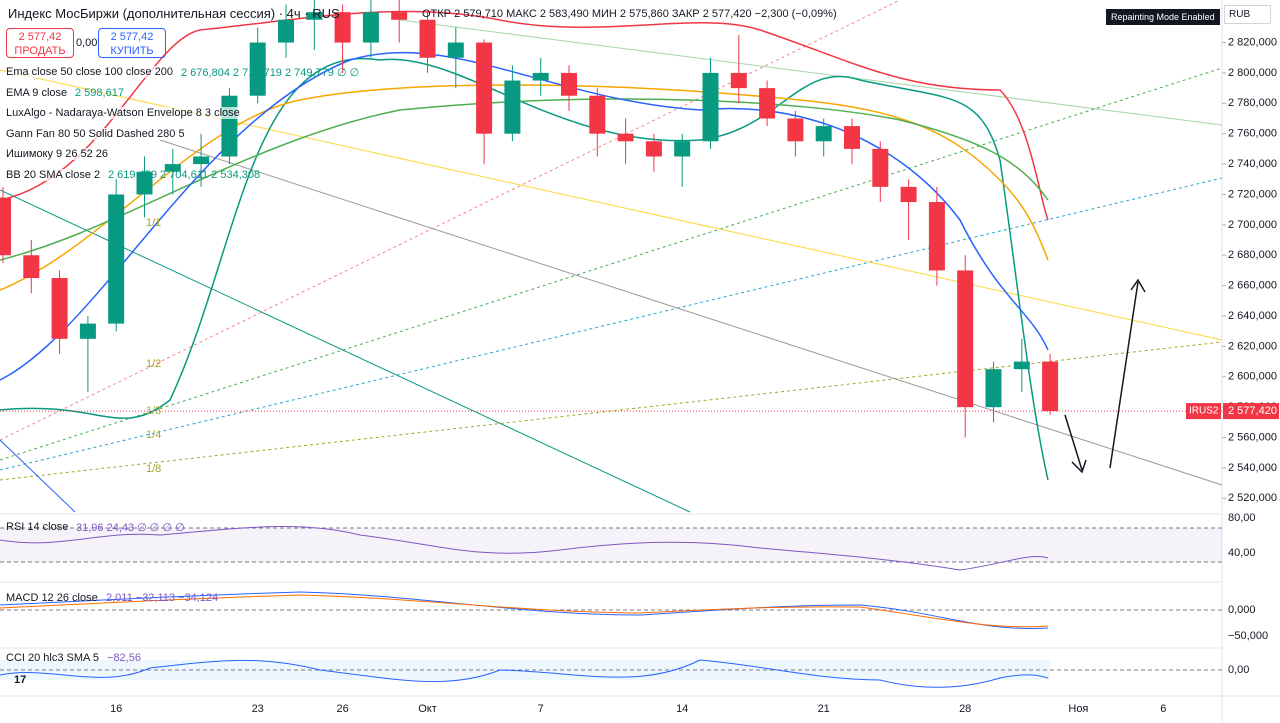  What do you see at coordinates (20, 680) in the screenshot?
I see `logo: 17` at bounding box center [20, 680].